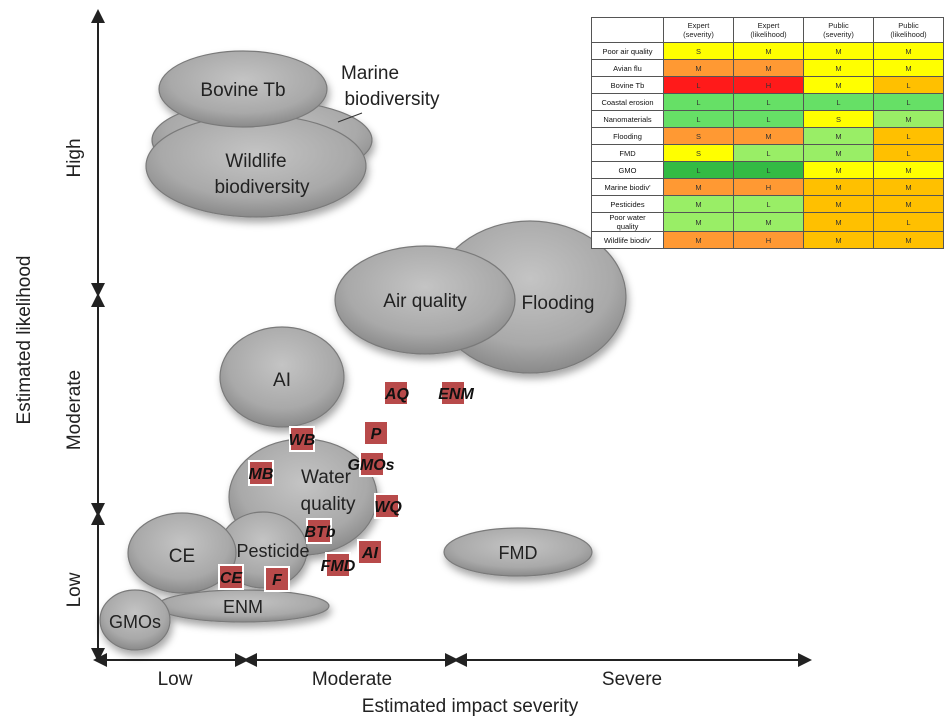 The width and height of the screenshot is (951, 717). I want to click on bubble-label-water-2: quality, so click(328, 504).